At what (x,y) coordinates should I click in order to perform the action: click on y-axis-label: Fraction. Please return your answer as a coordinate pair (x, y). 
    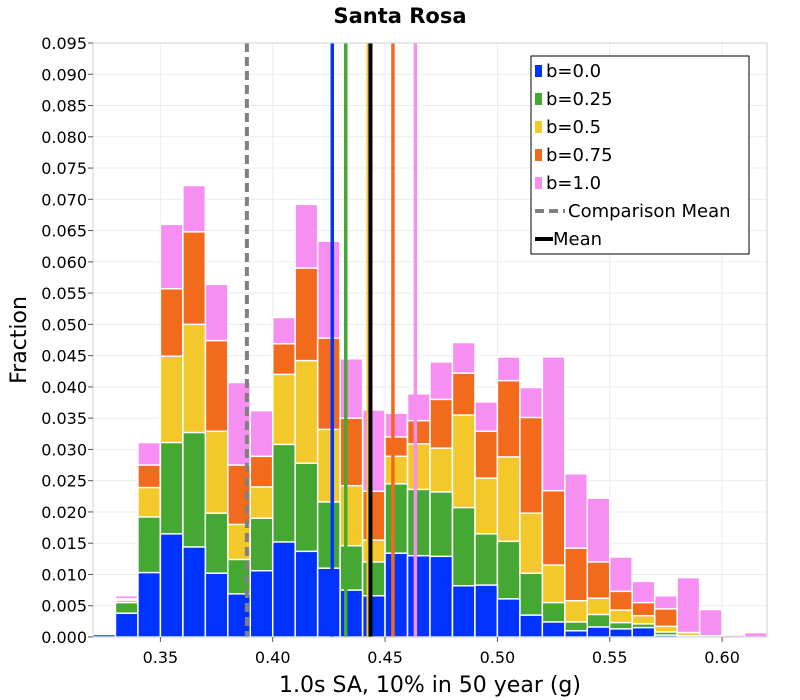
    Looking at the image, I should click on (19, 340).